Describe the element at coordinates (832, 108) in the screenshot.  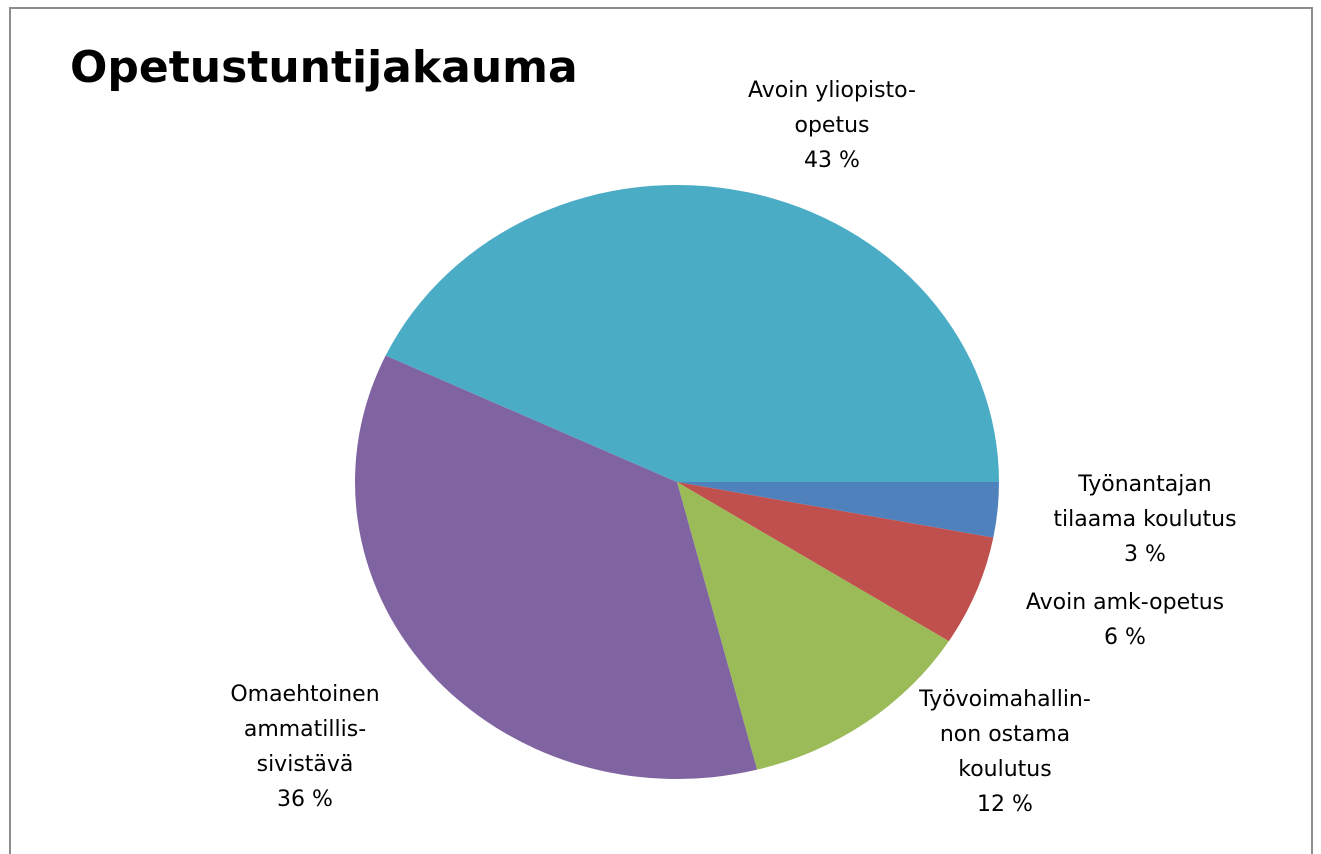
I see `category-label: Avoin yliopisto- opetus` at that location.